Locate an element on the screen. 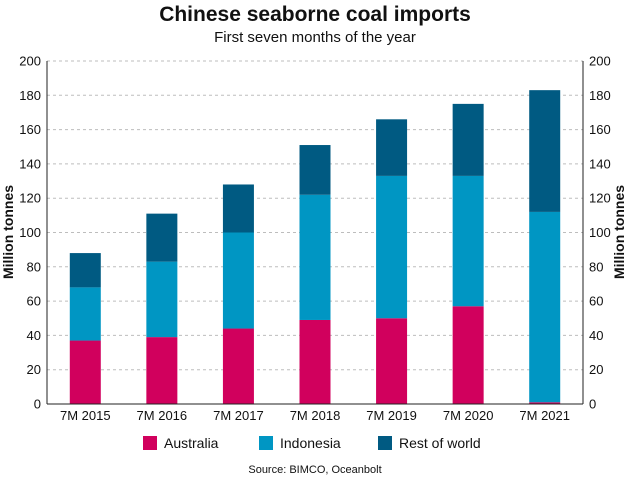 Image resolution: width=630 pixels, height=483 pixels. y-tick-label-left: 200 is located at coordinates (30, 61).